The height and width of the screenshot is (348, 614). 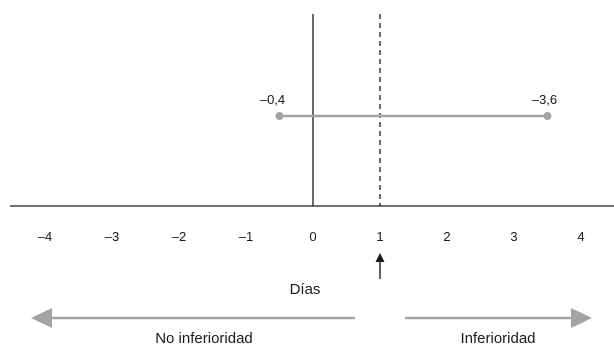 I want to click on interval-high-dot, so click(x=547, y=116).